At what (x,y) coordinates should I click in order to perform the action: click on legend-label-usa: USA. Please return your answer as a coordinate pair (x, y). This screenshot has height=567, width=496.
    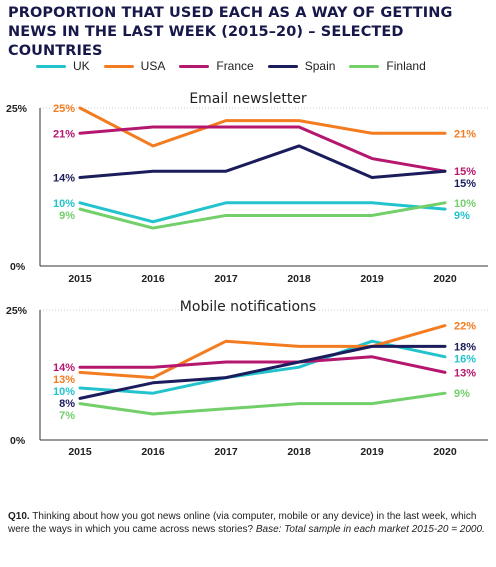
    Looking at the image, I should click on (153, 66).